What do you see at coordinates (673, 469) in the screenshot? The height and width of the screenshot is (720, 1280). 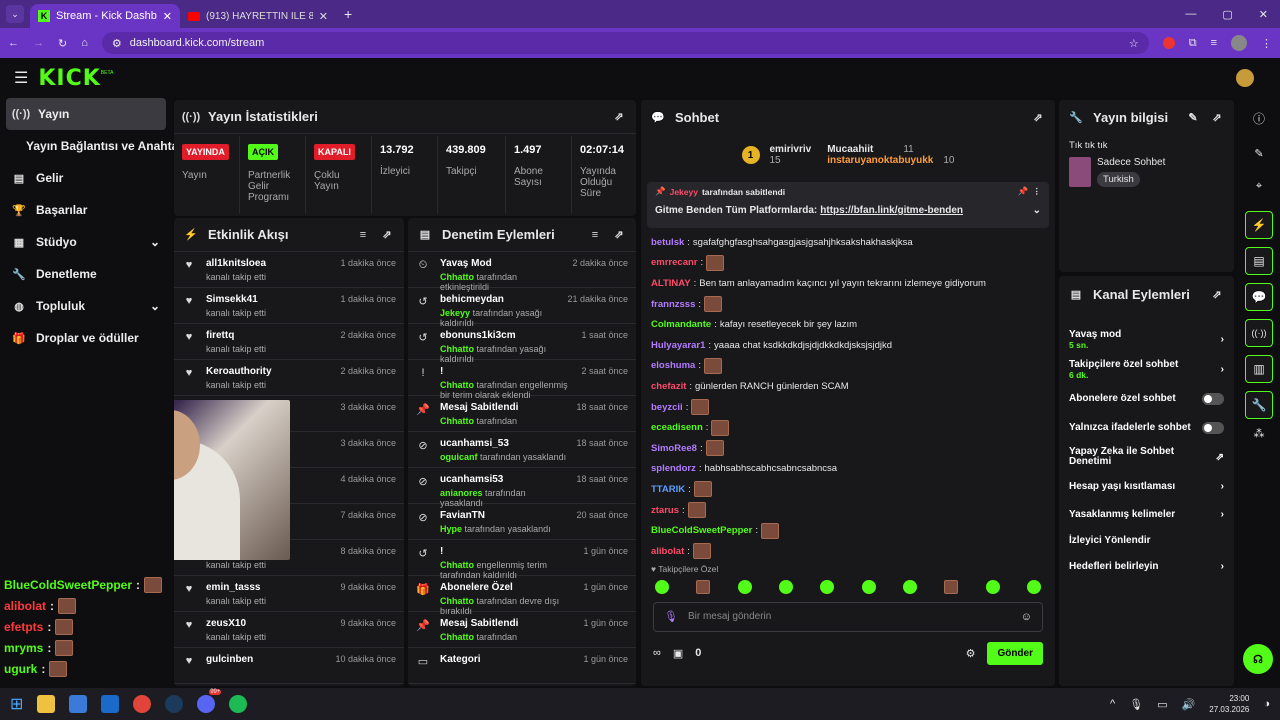 I see `chat-username: splendorz` at bounding box center [673, 469].